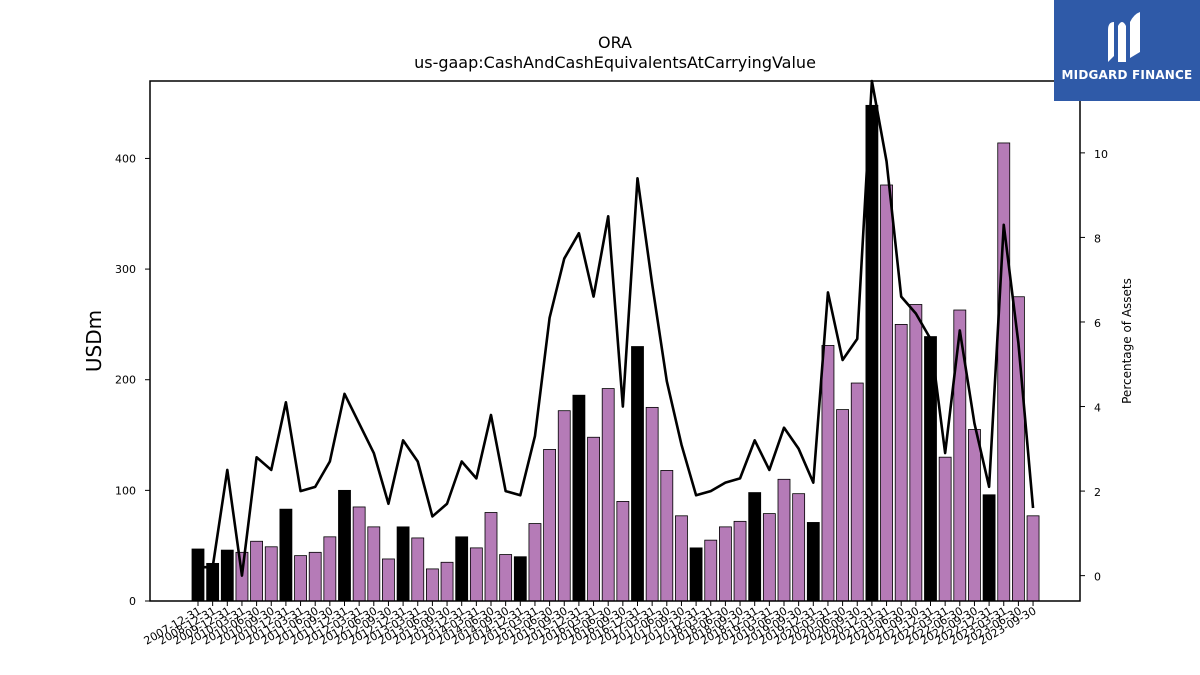  What do you see at coordinates (125, 269) in the screenshot?
I see `y-tick-label: 300` at bounding box center [125, 269].